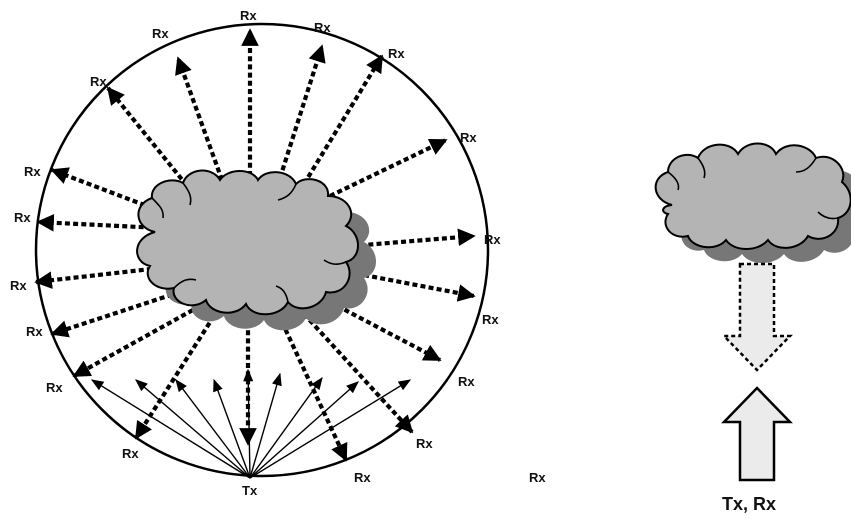  I want to click on transmitter-label: Tx, so click(250, 490).